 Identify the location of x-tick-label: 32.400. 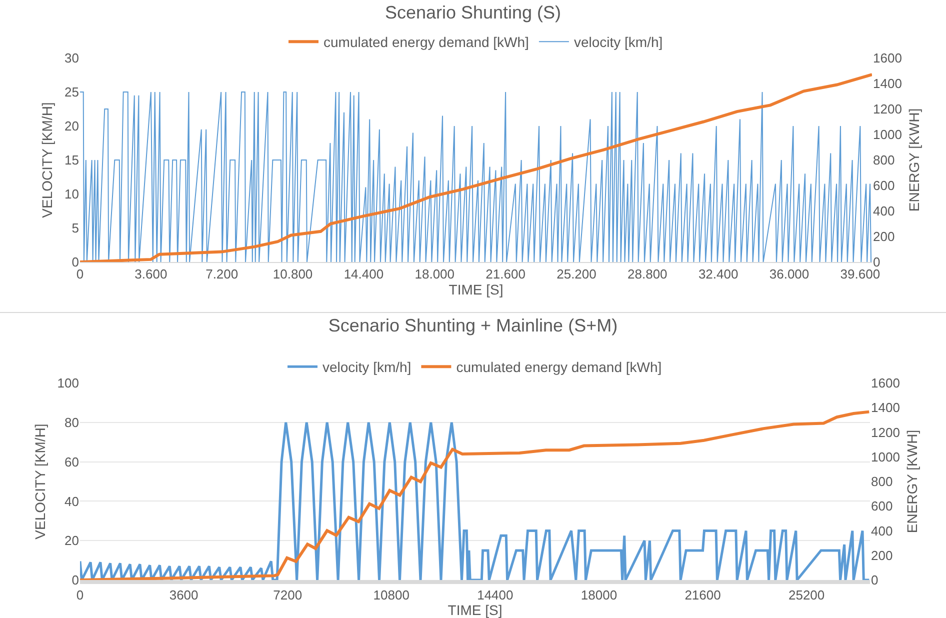
(718, 274).